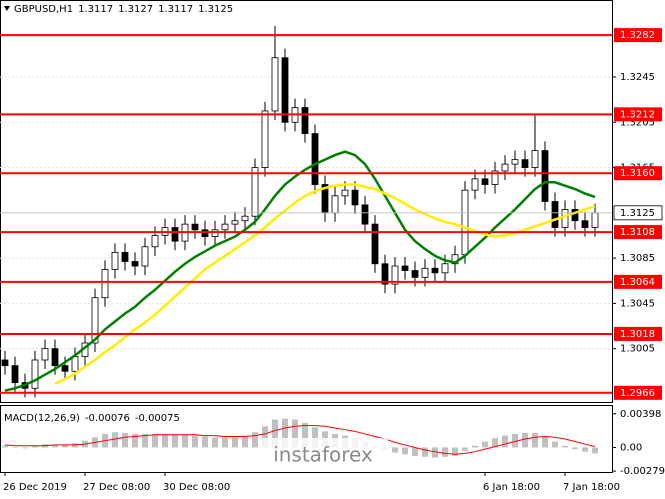 This screenshot has width=665, height=499. Describe the element at coordinates (135, 9) in the screenshot. I see `header-value: 1.3127` at that location.